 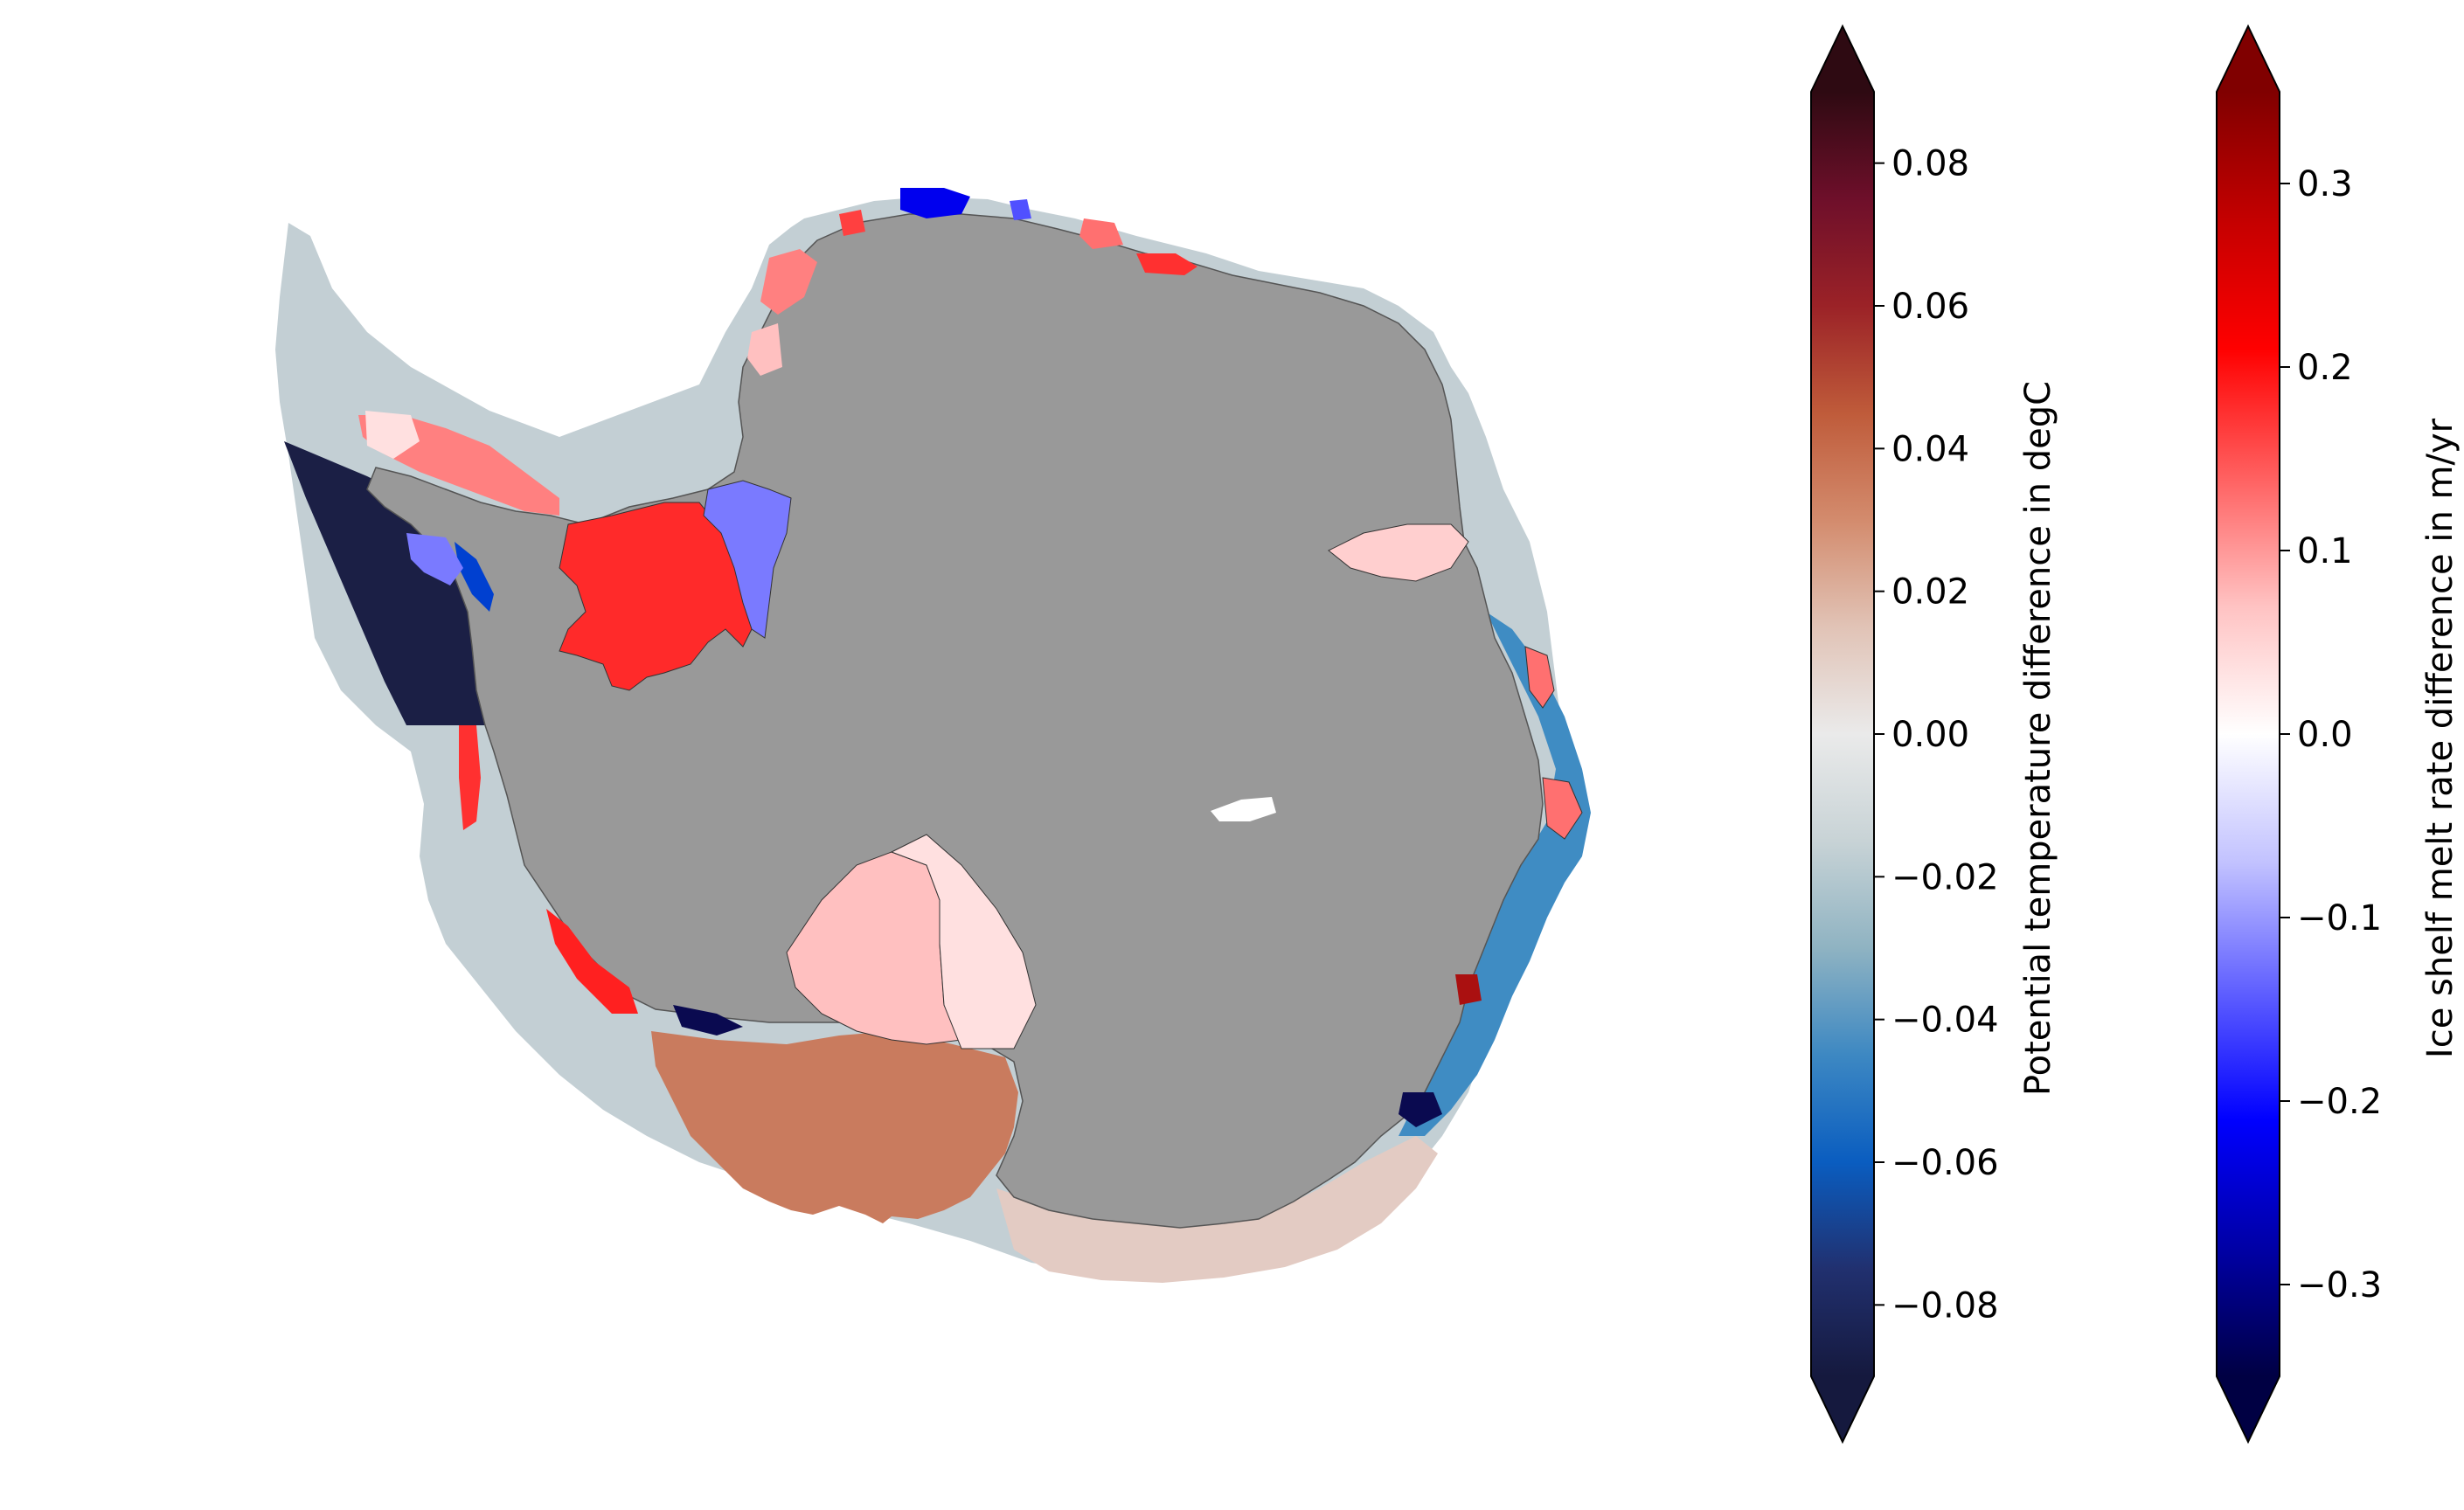 What do you see at coordinates (592, 961) in the screenshot?
I see `amundsen-shelves` at bounding box center [592, 961].